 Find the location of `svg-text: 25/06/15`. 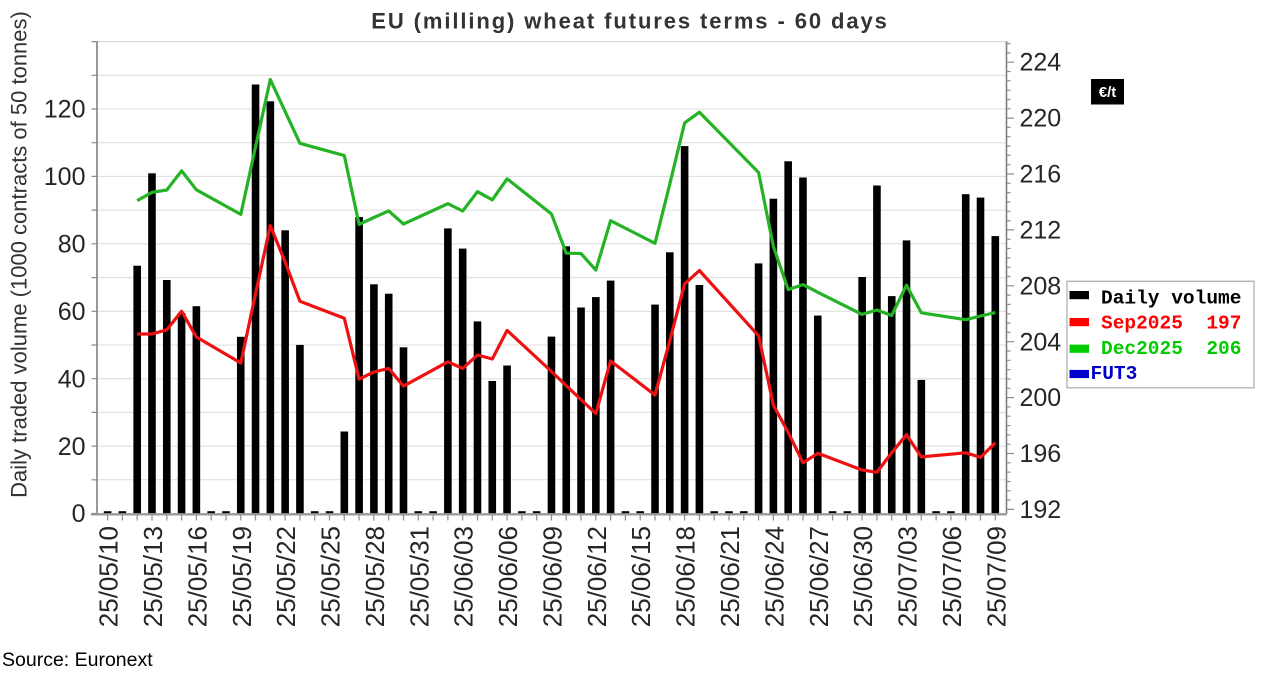

svg-text: 25/06/15 is located at coordinates (641, 576).